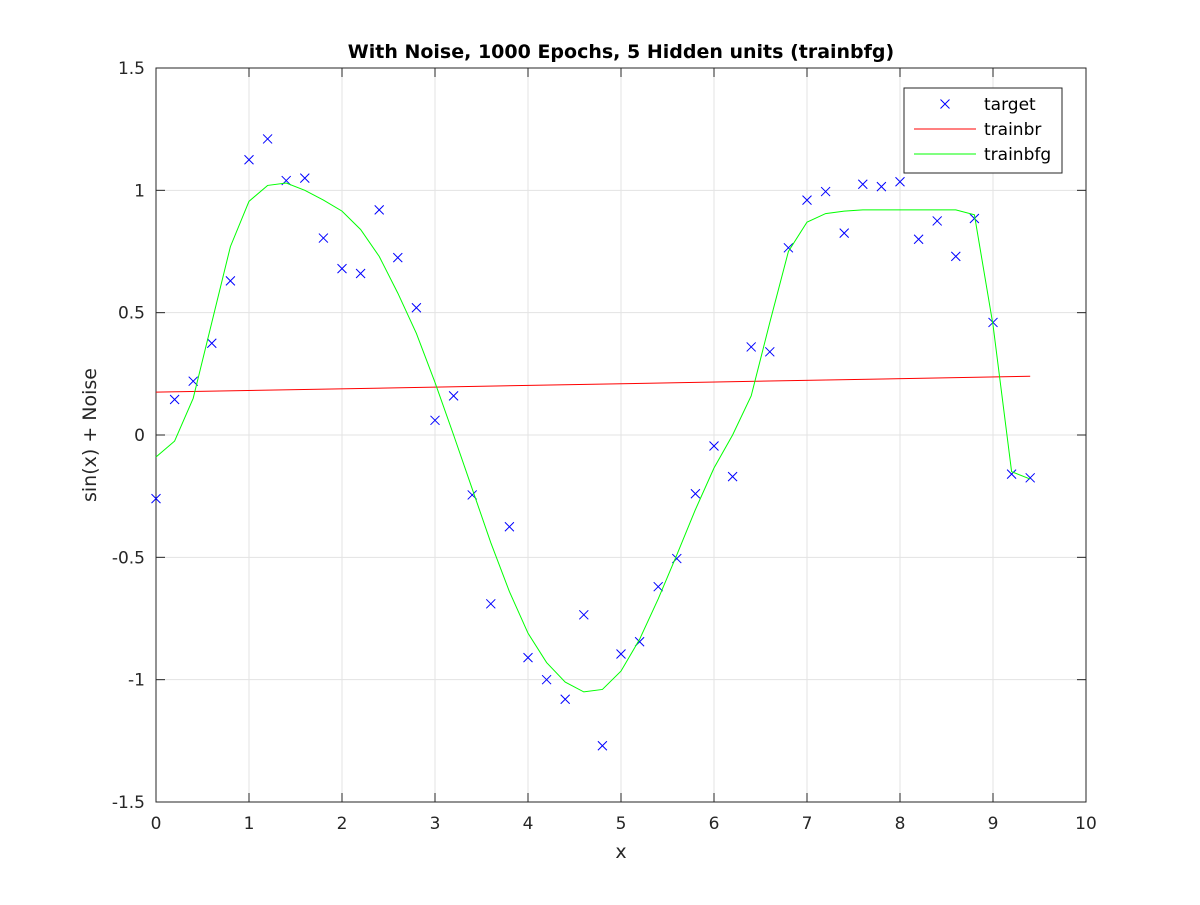 The width and height of the screenshot is (1200, 905). What do you see at coordinates (136, 681) in the screenshot?
I see `y-tick-label: -1` at bounding box center [136, 681].